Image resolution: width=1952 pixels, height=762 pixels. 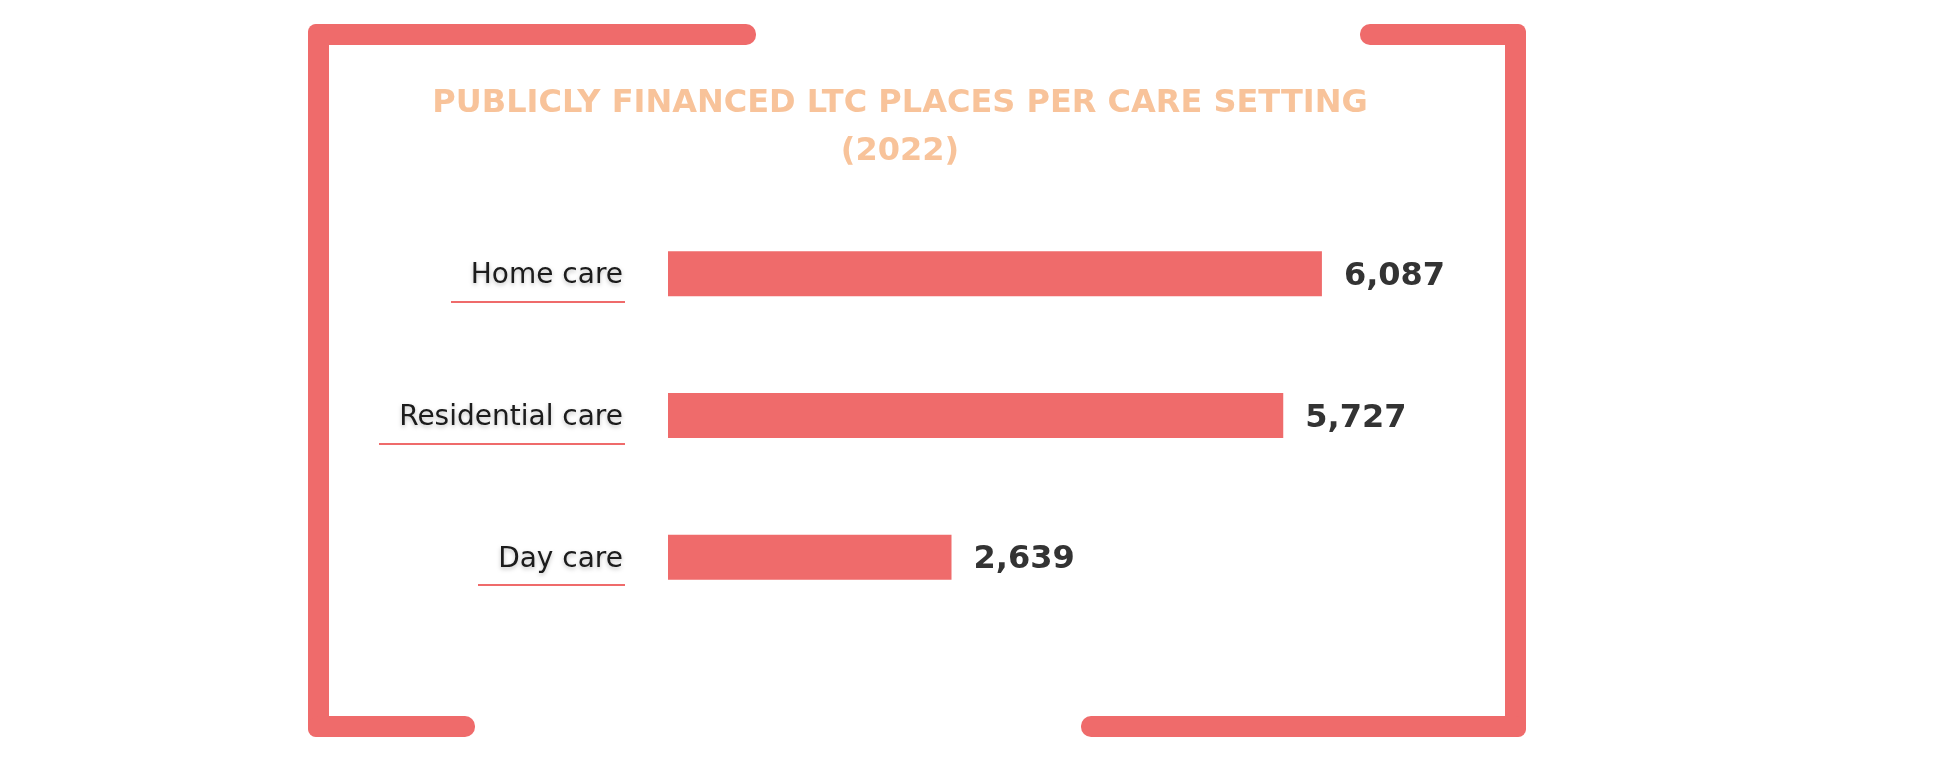 I want to click on data-label: 6,087, so click(x=1394, y=273).